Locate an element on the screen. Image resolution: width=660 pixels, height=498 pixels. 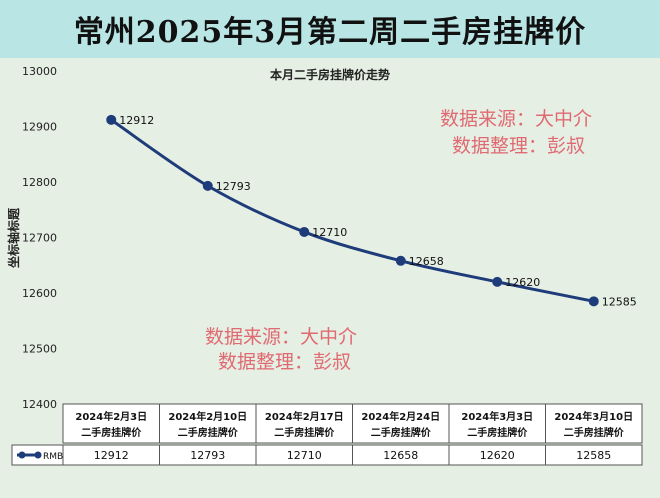
data-label: 12912 is located at coordinates (136, 120).